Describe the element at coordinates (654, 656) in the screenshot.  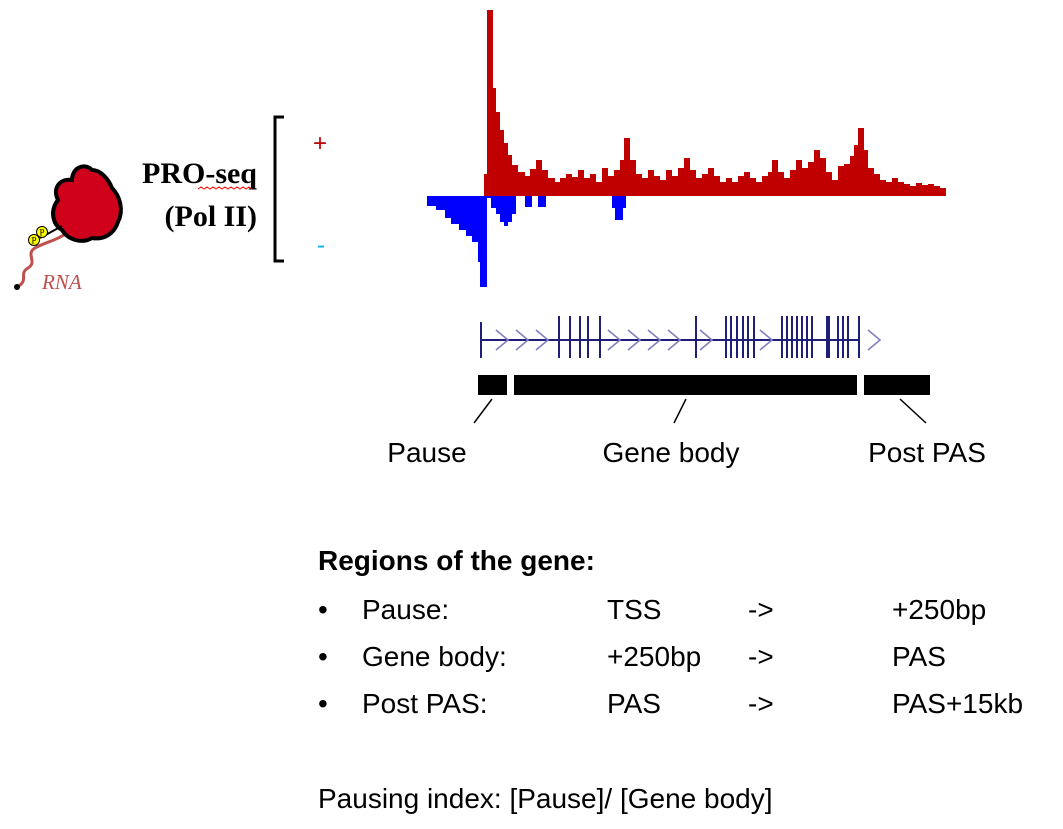
I see `region-from: +250bp` at that location.